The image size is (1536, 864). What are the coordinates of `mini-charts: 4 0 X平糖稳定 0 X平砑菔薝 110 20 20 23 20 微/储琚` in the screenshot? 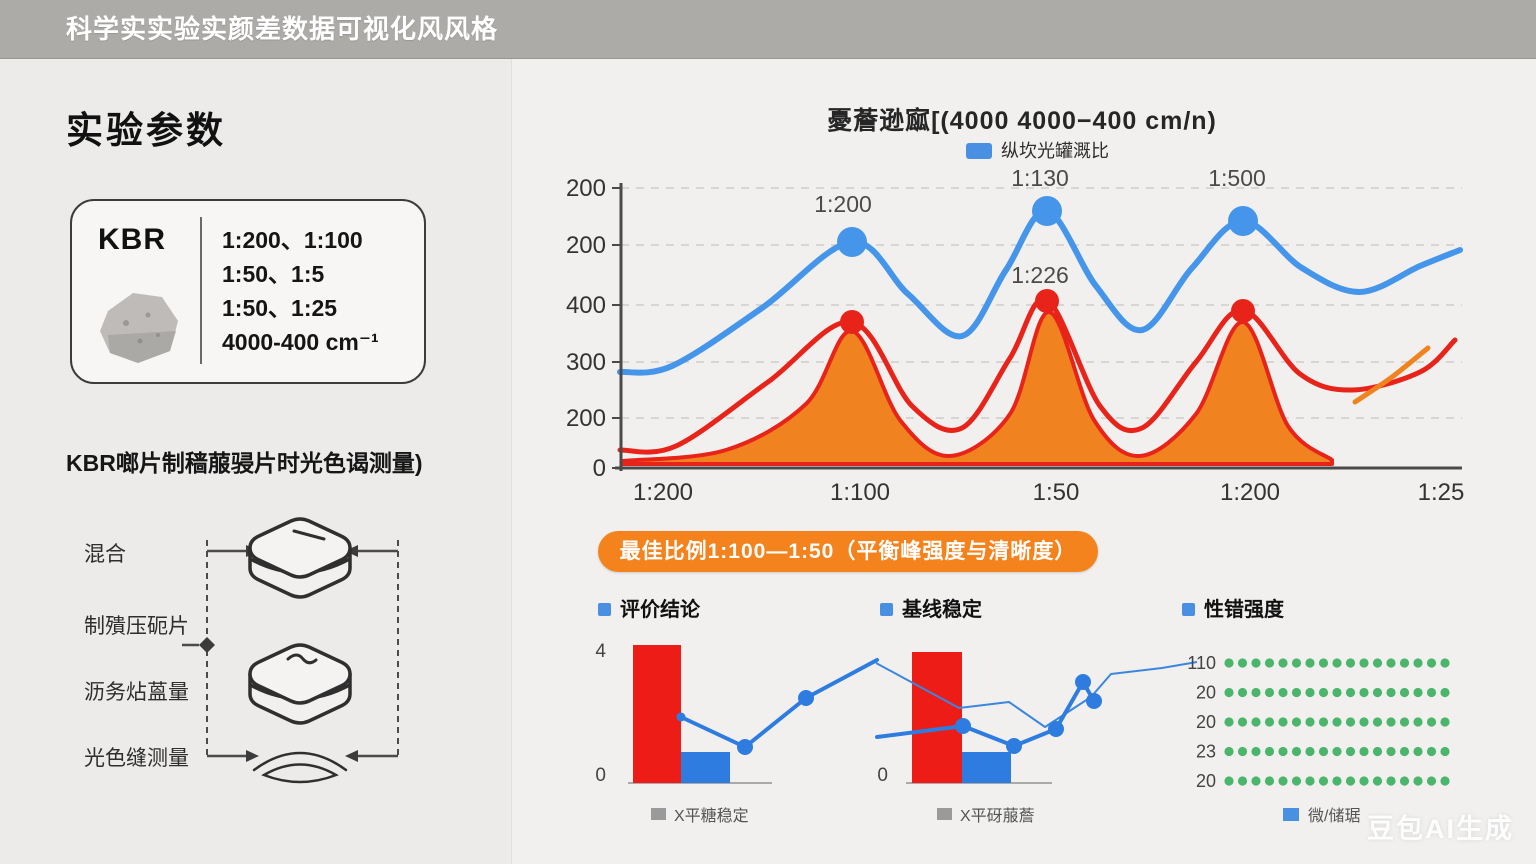 It's located at (1022, 733).